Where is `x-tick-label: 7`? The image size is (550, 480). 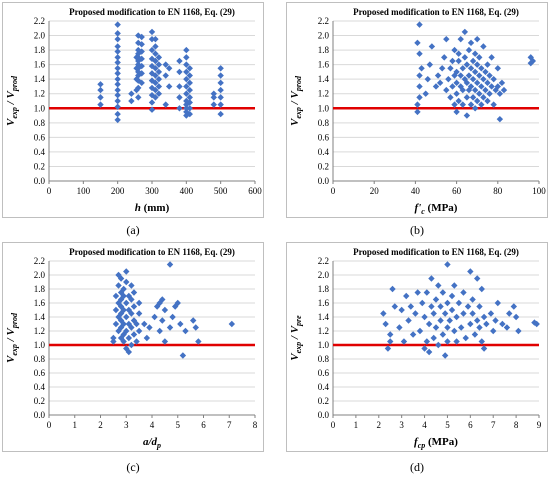
x-tick-label: 7 is located at coordinates (229, 425).